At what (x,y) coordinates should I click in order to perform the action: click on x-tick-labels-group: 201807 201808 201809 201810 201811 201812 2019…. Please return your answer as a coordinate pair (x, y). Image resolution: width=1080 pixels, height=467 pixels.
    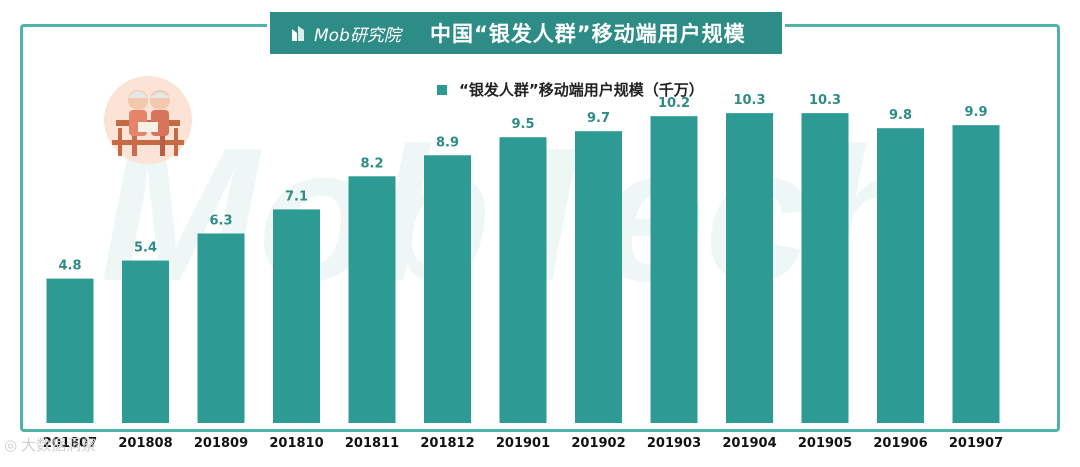
    Looking at the image, I should click on (523, 443).